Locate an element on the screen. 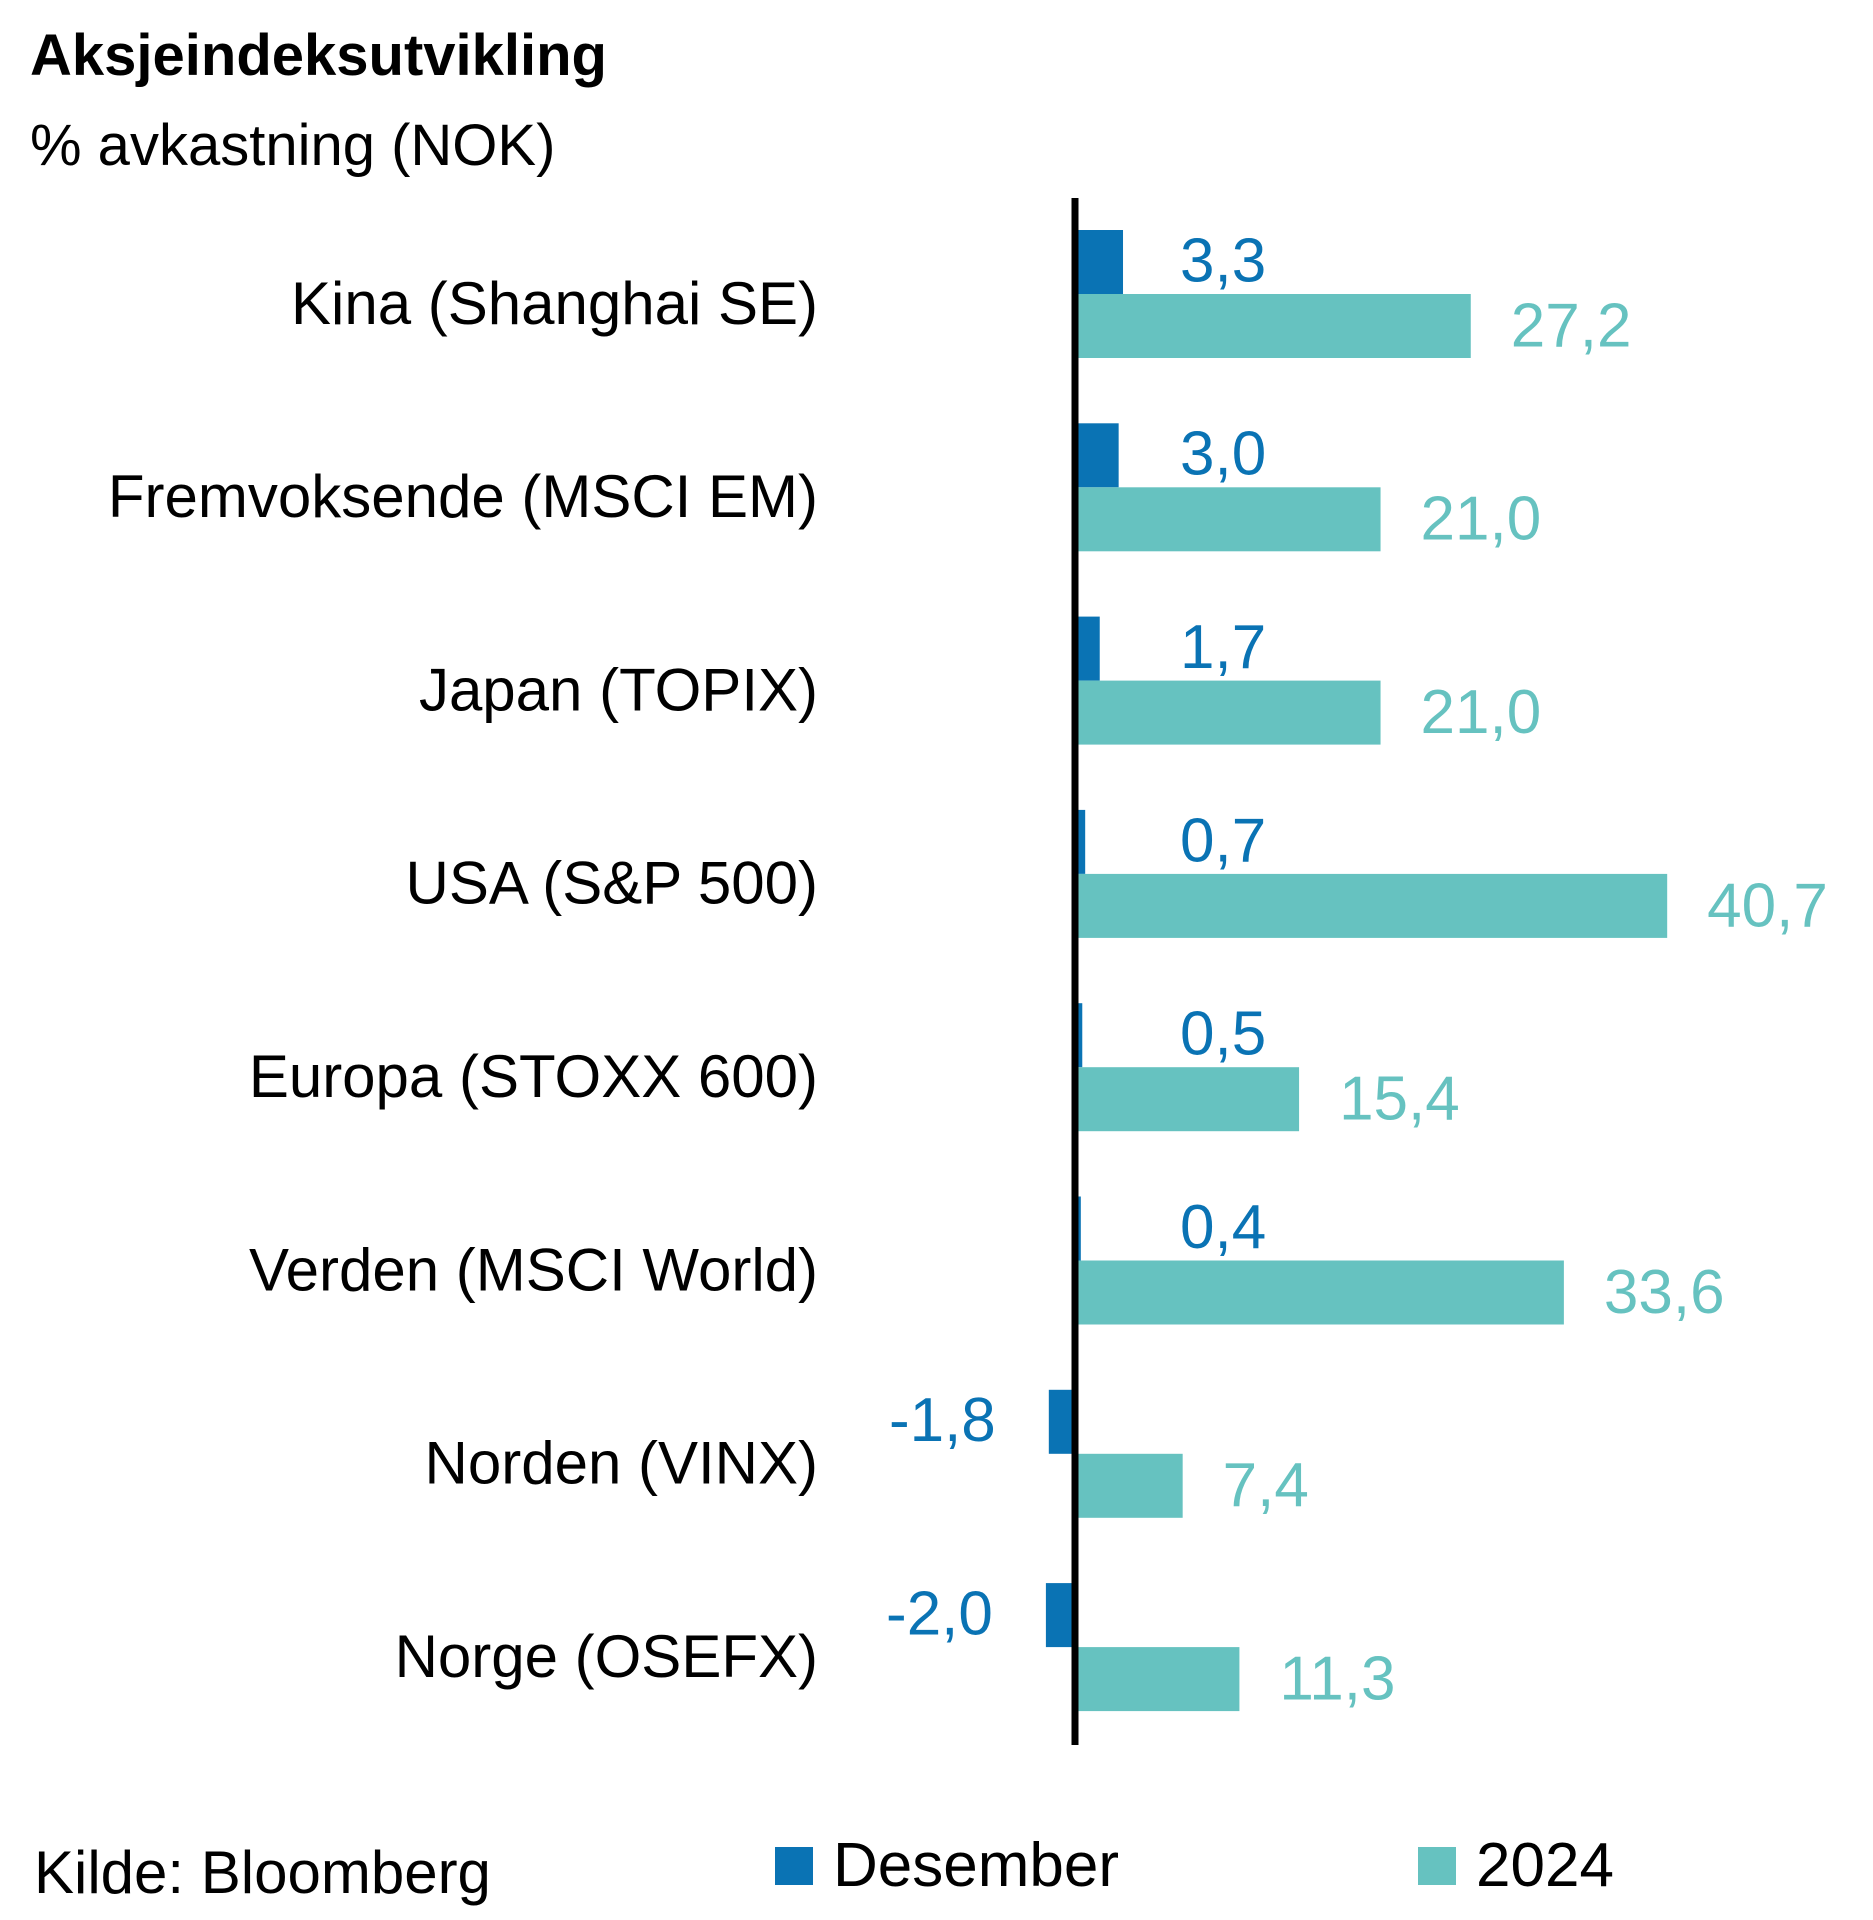  data-label-2024-japan-topix: 21,0 is located at coordinates (1481, 712).